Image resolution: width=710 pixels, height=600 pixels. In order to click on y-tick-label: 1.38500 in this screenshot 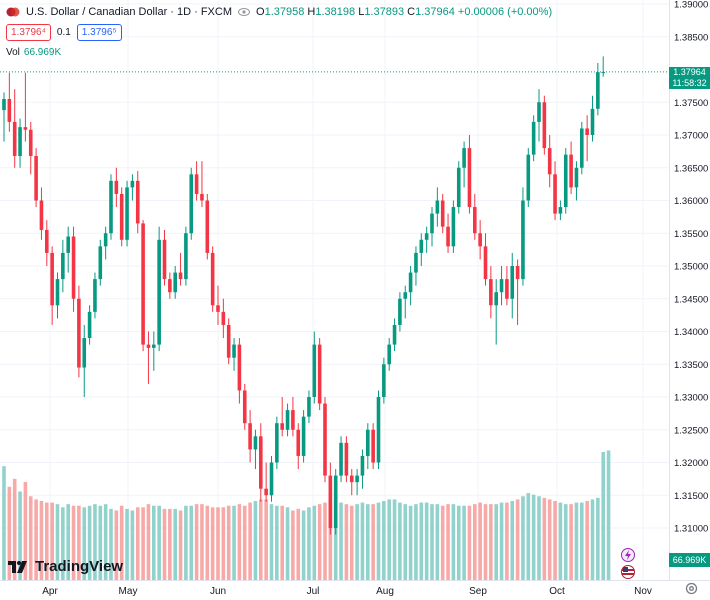, I will do `click(691, 37)`.